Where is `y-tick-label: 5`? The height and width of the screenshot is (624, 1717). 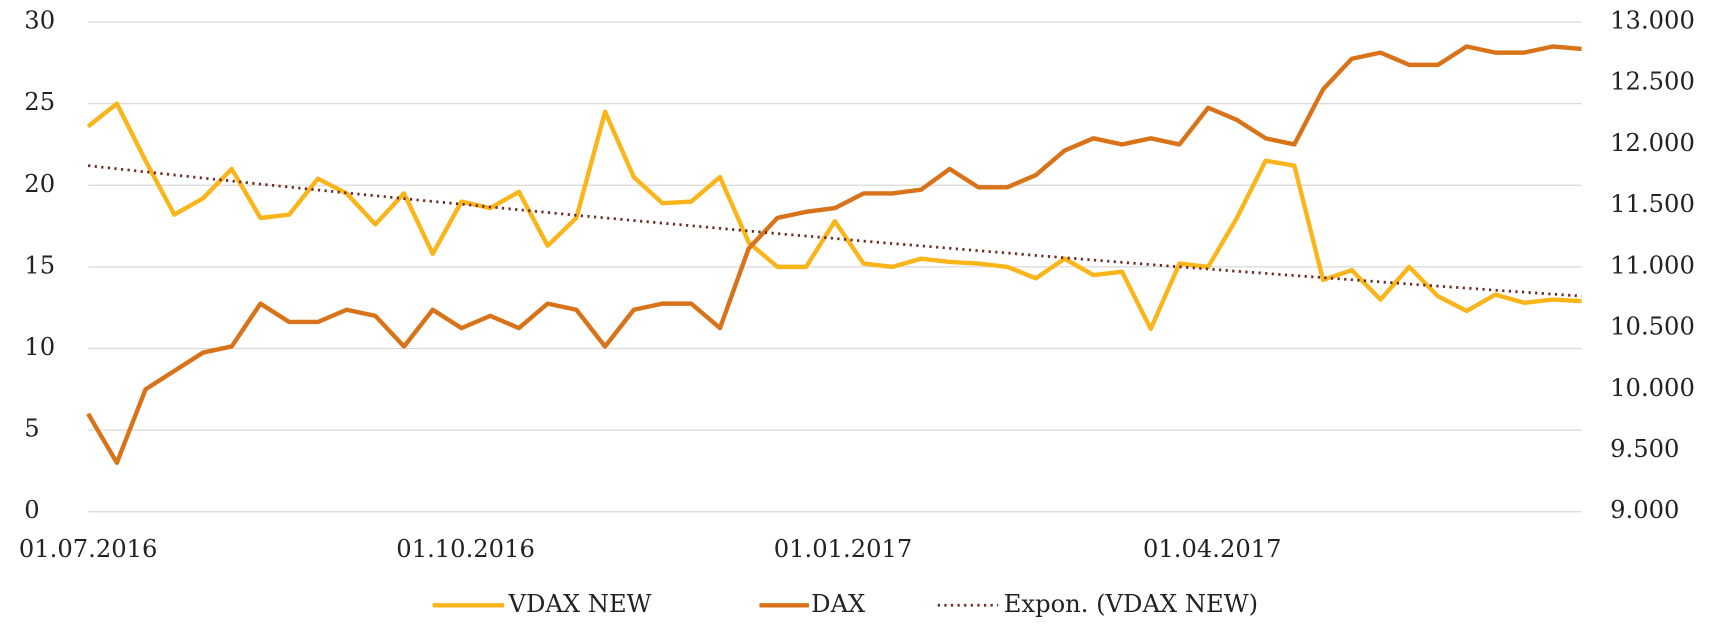
y-tick-label: 5 is located at coordinates (31, 429).